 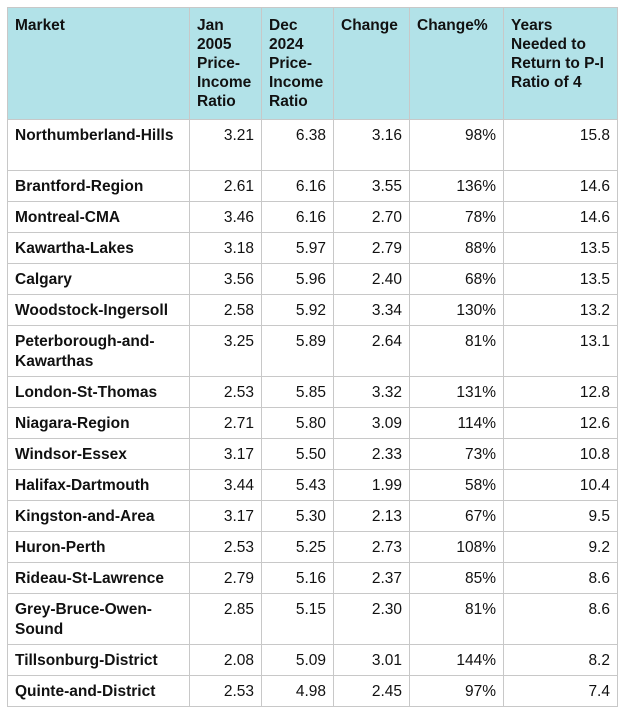 What do you see at coordinates (371, 392) in the screenshot?
I see `change-cell: 3.32` at bounding box center [371, 392].